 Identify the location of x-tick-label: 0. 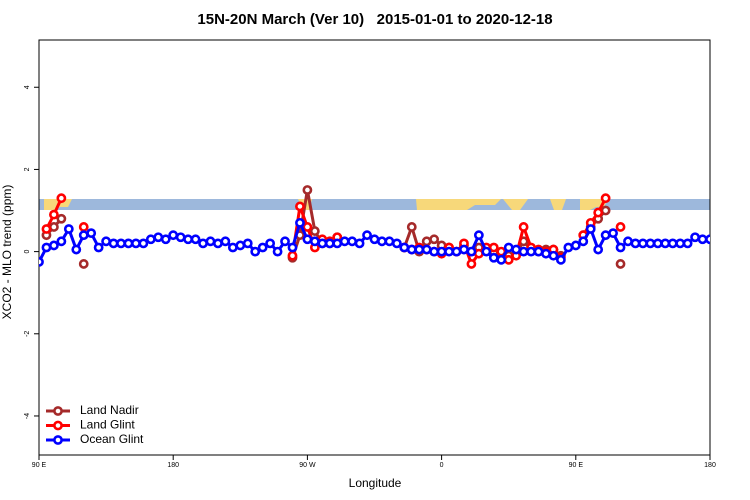
(442, 465).